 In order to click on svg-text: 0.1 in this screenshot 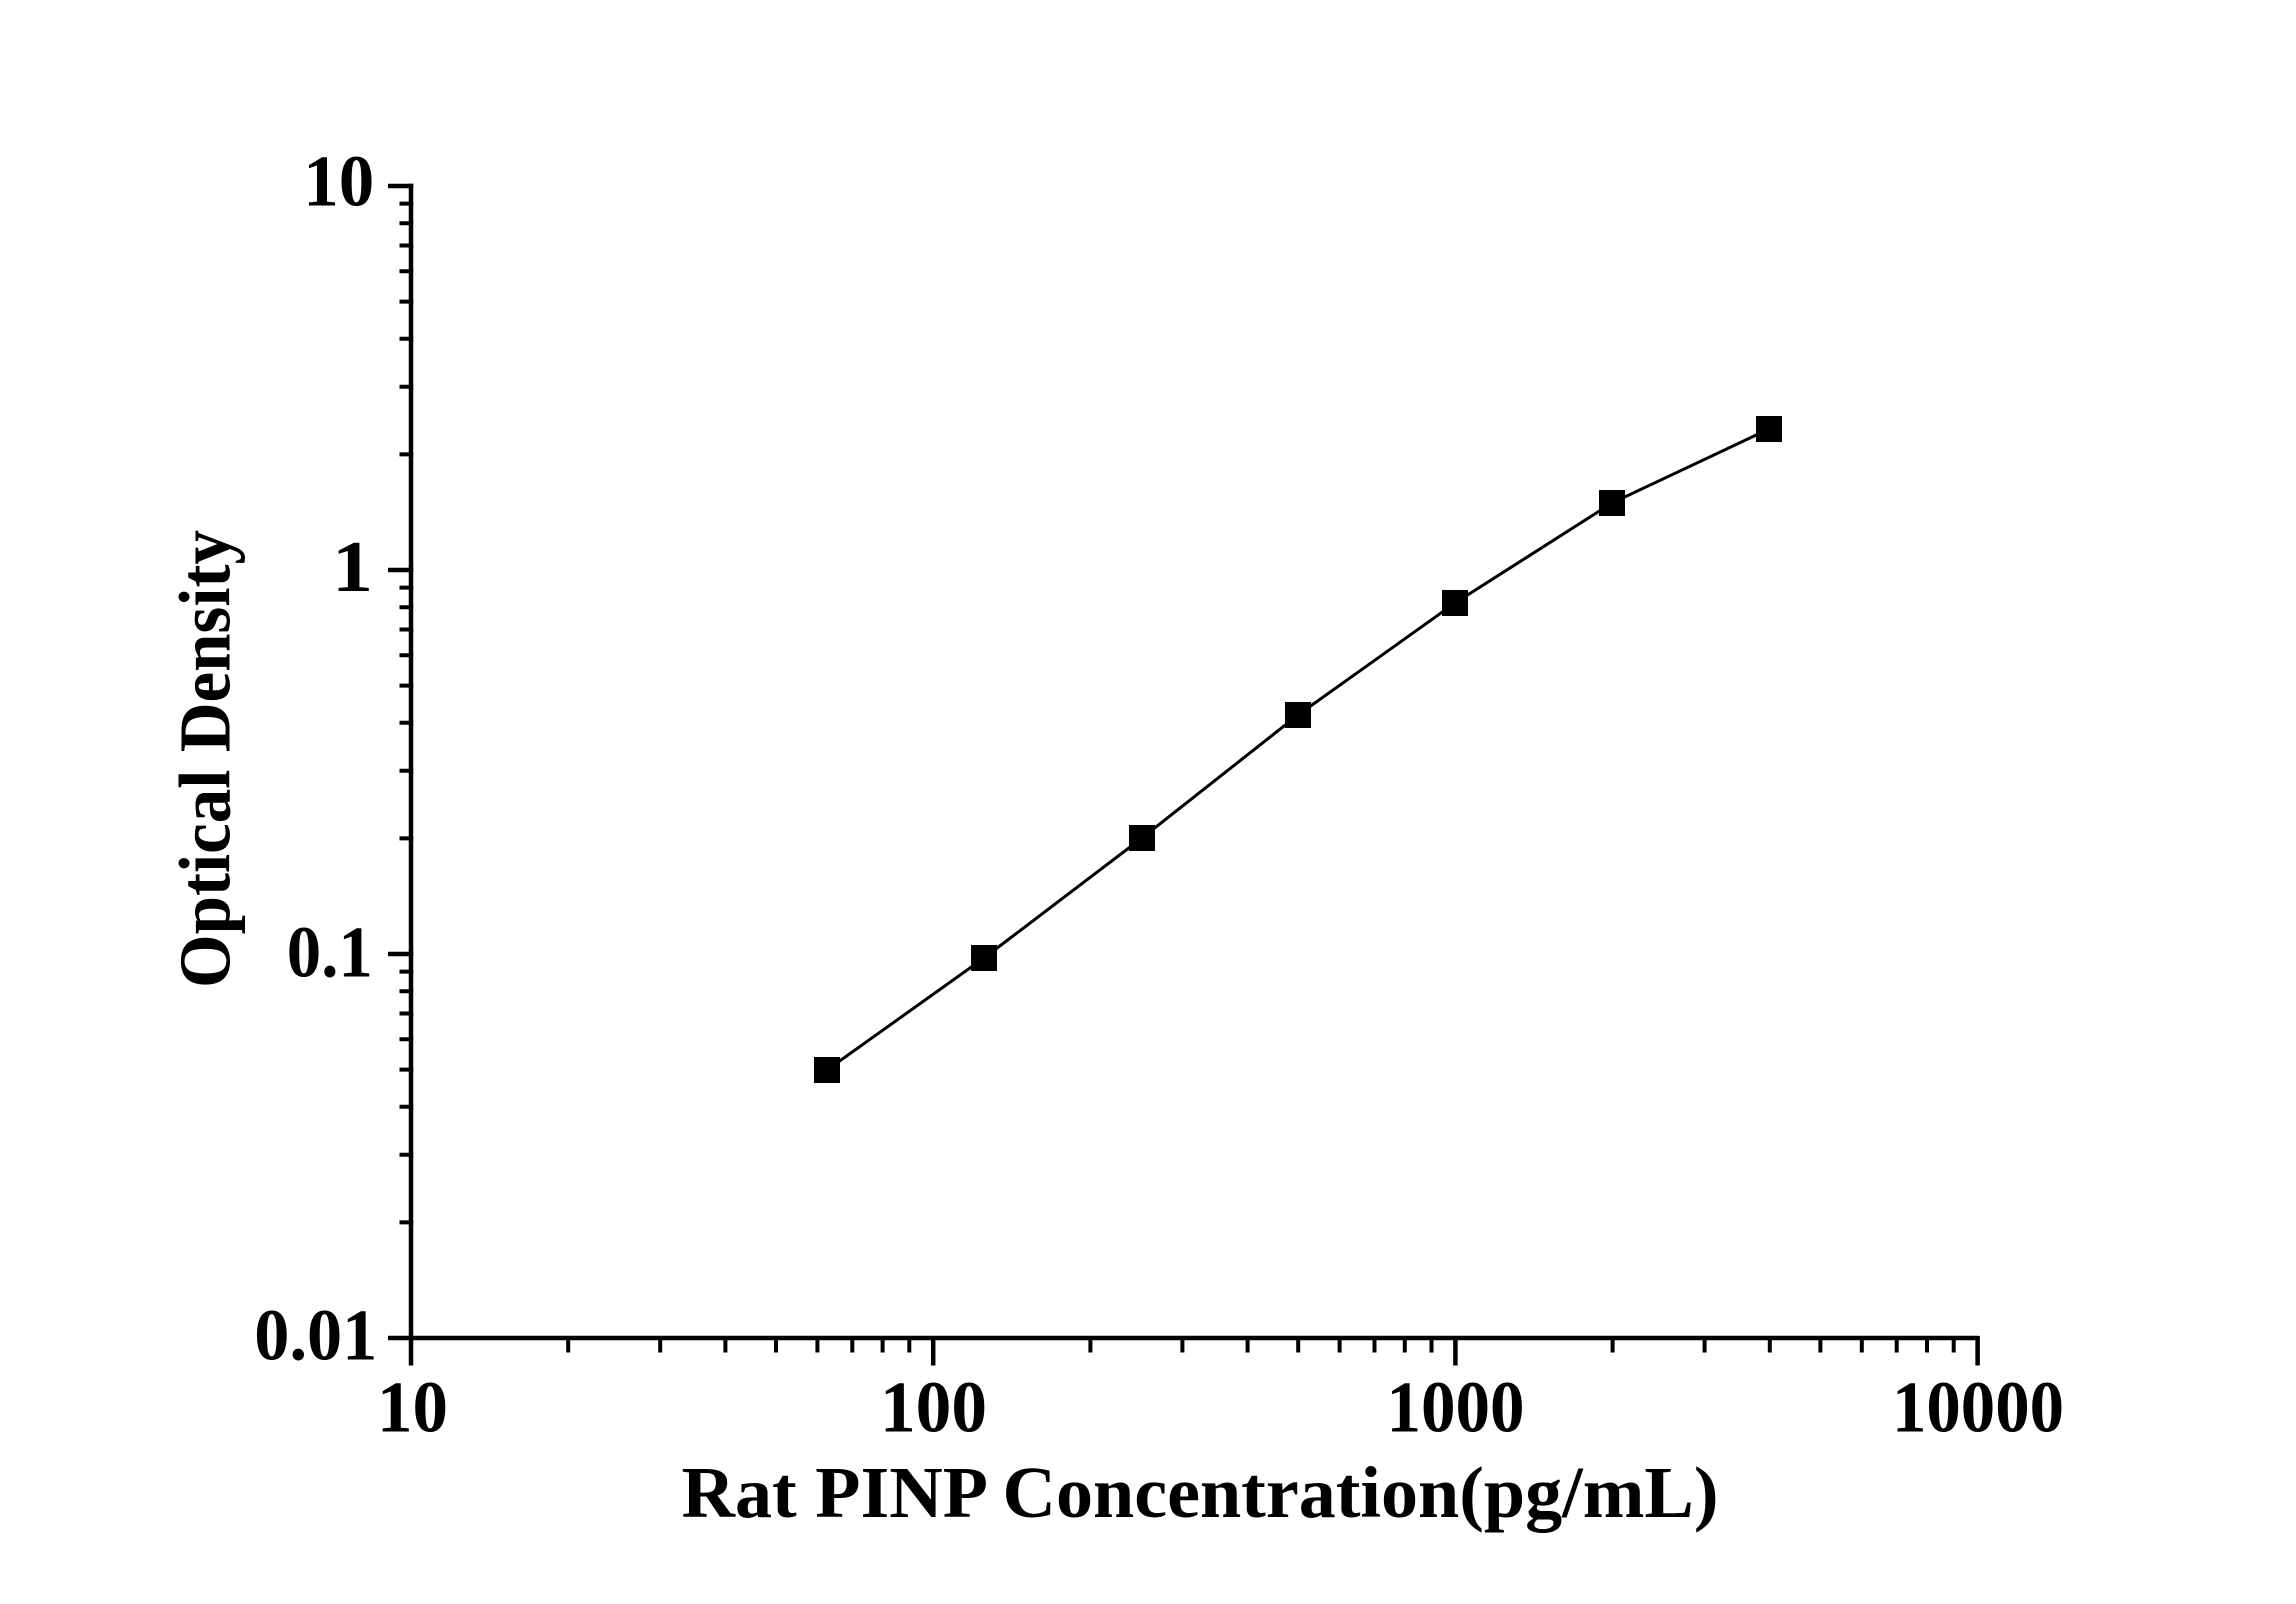, I will do `click(330, 952)`.